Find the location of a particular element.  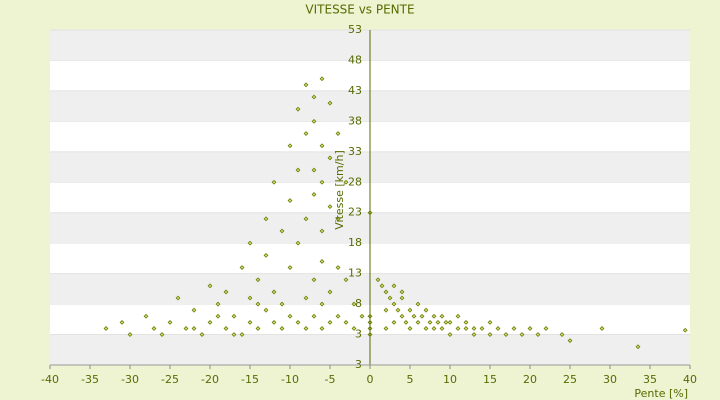

x-tick-label: 10 is located at coordinates (450, 379).